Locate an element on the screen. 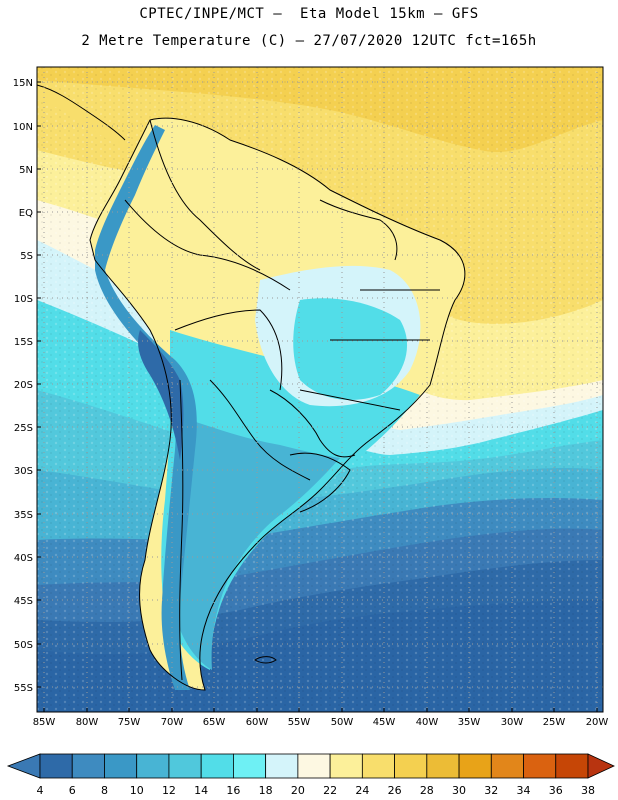 This screenshot has height=800, width=618. lat-tick: 5S is located at coordinates (30, 256).